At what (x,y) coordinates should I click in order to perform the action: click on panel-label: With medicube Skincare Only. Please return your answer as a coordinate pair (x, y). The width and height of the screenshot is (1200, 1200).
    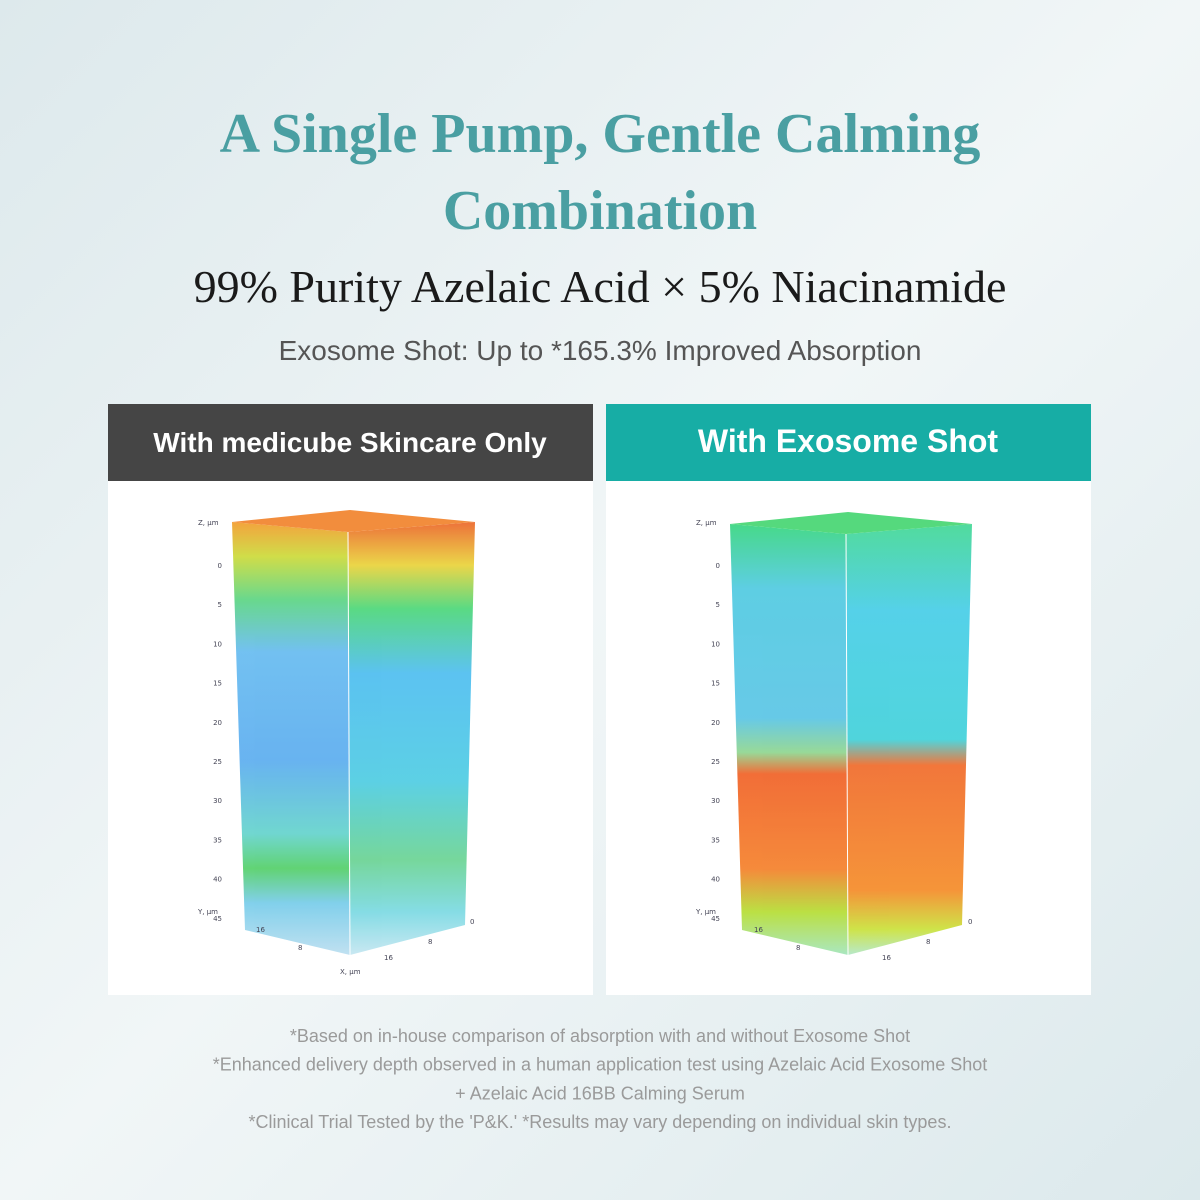
    Looking at the image, I should click on (350, 442).